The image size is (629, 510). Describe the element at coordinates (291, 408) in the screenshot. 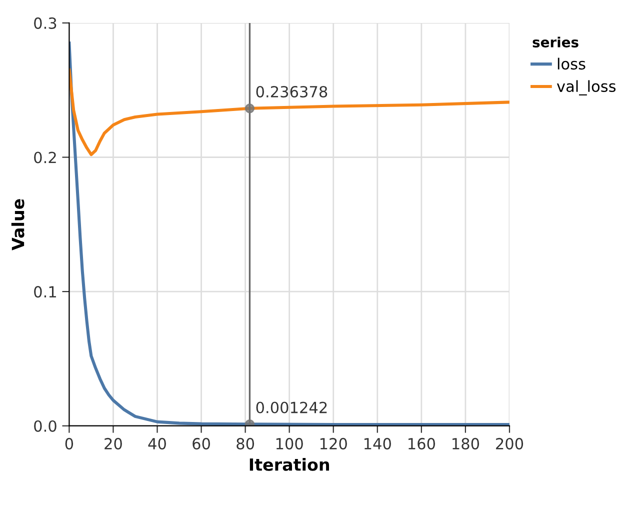

I see `annotation: 0.001242` at that location.